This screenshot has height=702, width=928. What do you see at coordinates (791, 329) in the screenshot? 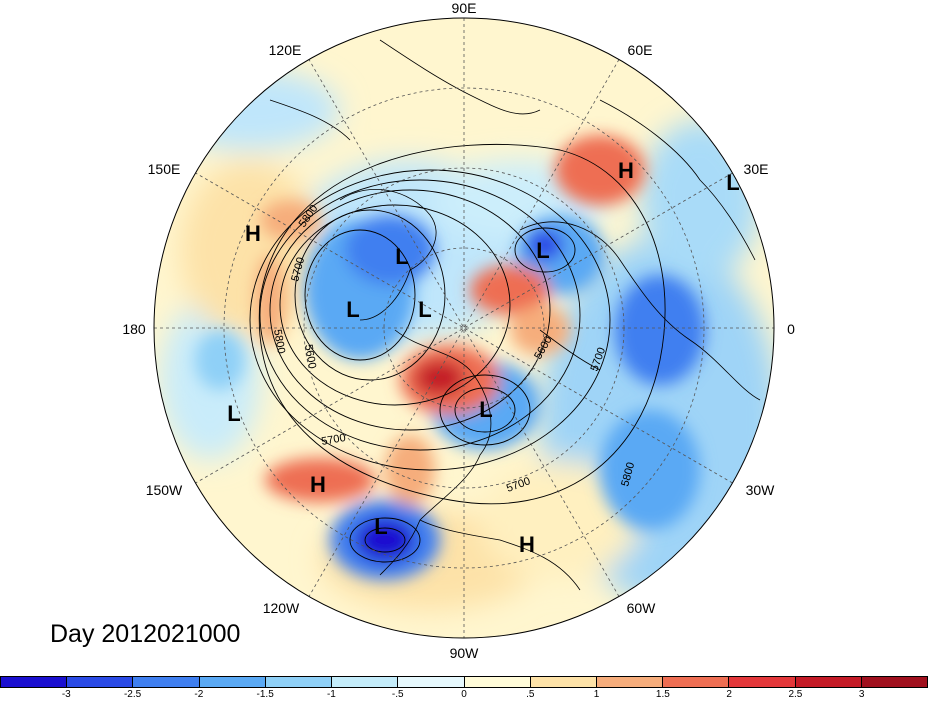
I see `lon-label-0: 0` at bounding box center [791, 329].